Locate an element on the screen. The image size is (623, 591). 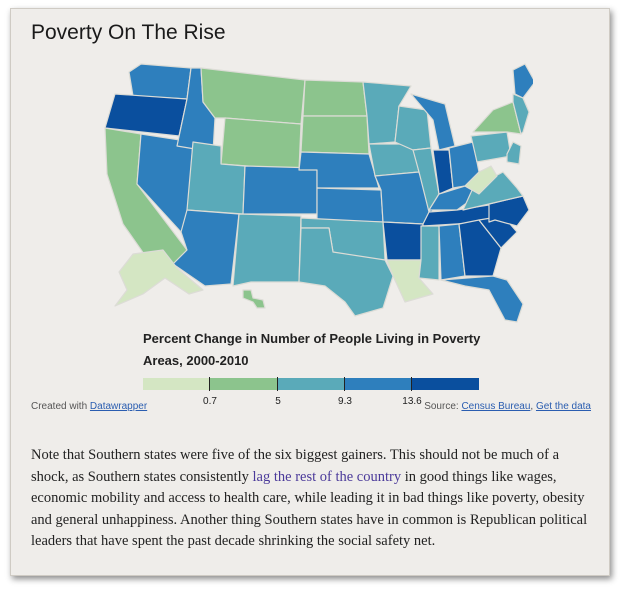
state-WY is located at coordinates (261, 144).